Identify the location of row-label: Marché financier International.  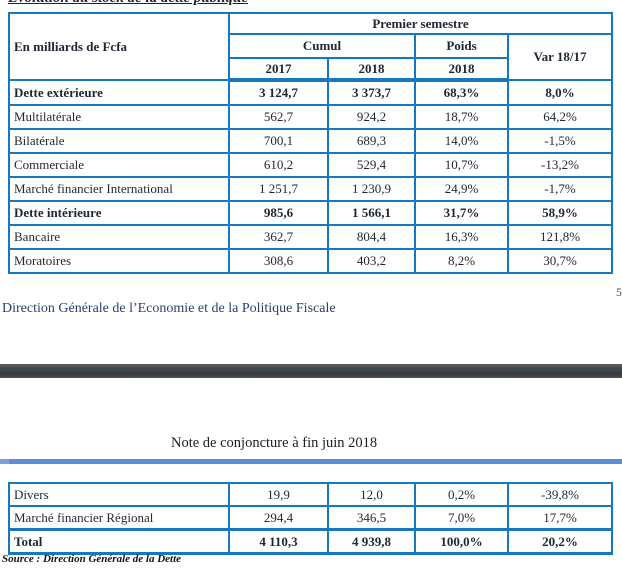
(119, 189).